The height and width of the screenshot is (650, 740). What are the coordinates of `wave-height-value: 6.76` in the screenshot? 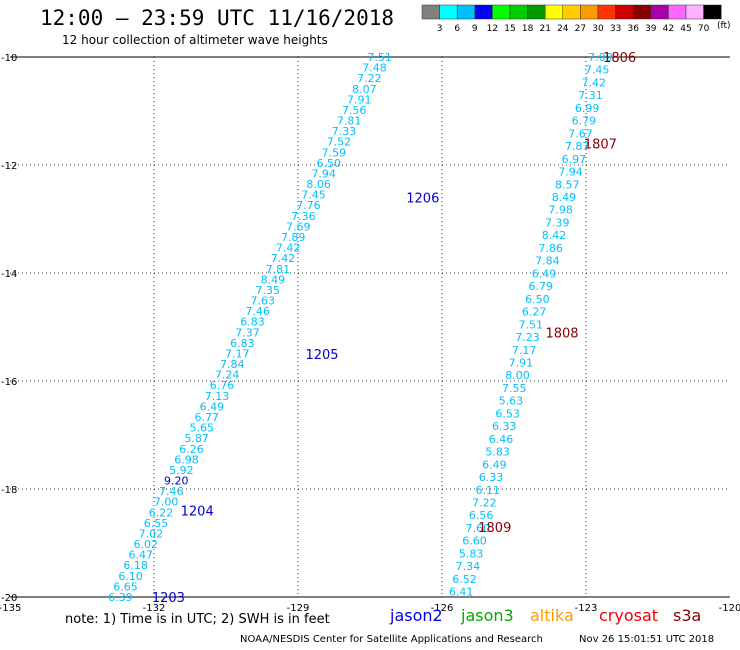 It's located at (222, 385).